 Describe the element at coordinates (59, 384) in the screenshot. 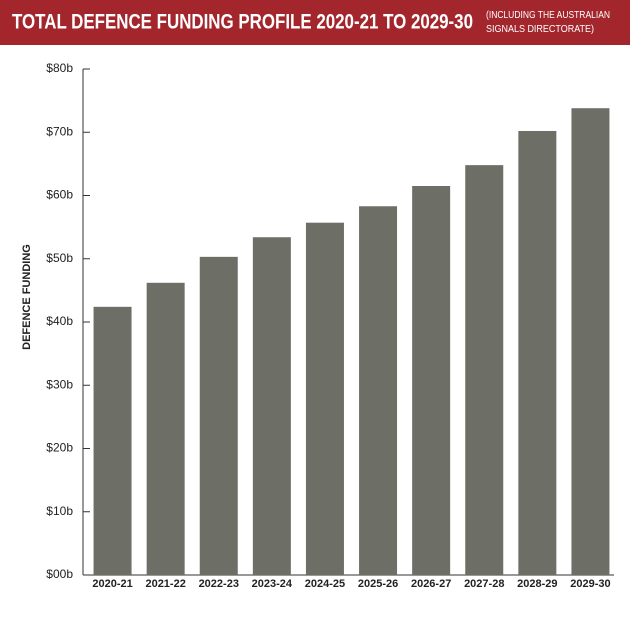

I see `y-tick-label: $30b` at that location.